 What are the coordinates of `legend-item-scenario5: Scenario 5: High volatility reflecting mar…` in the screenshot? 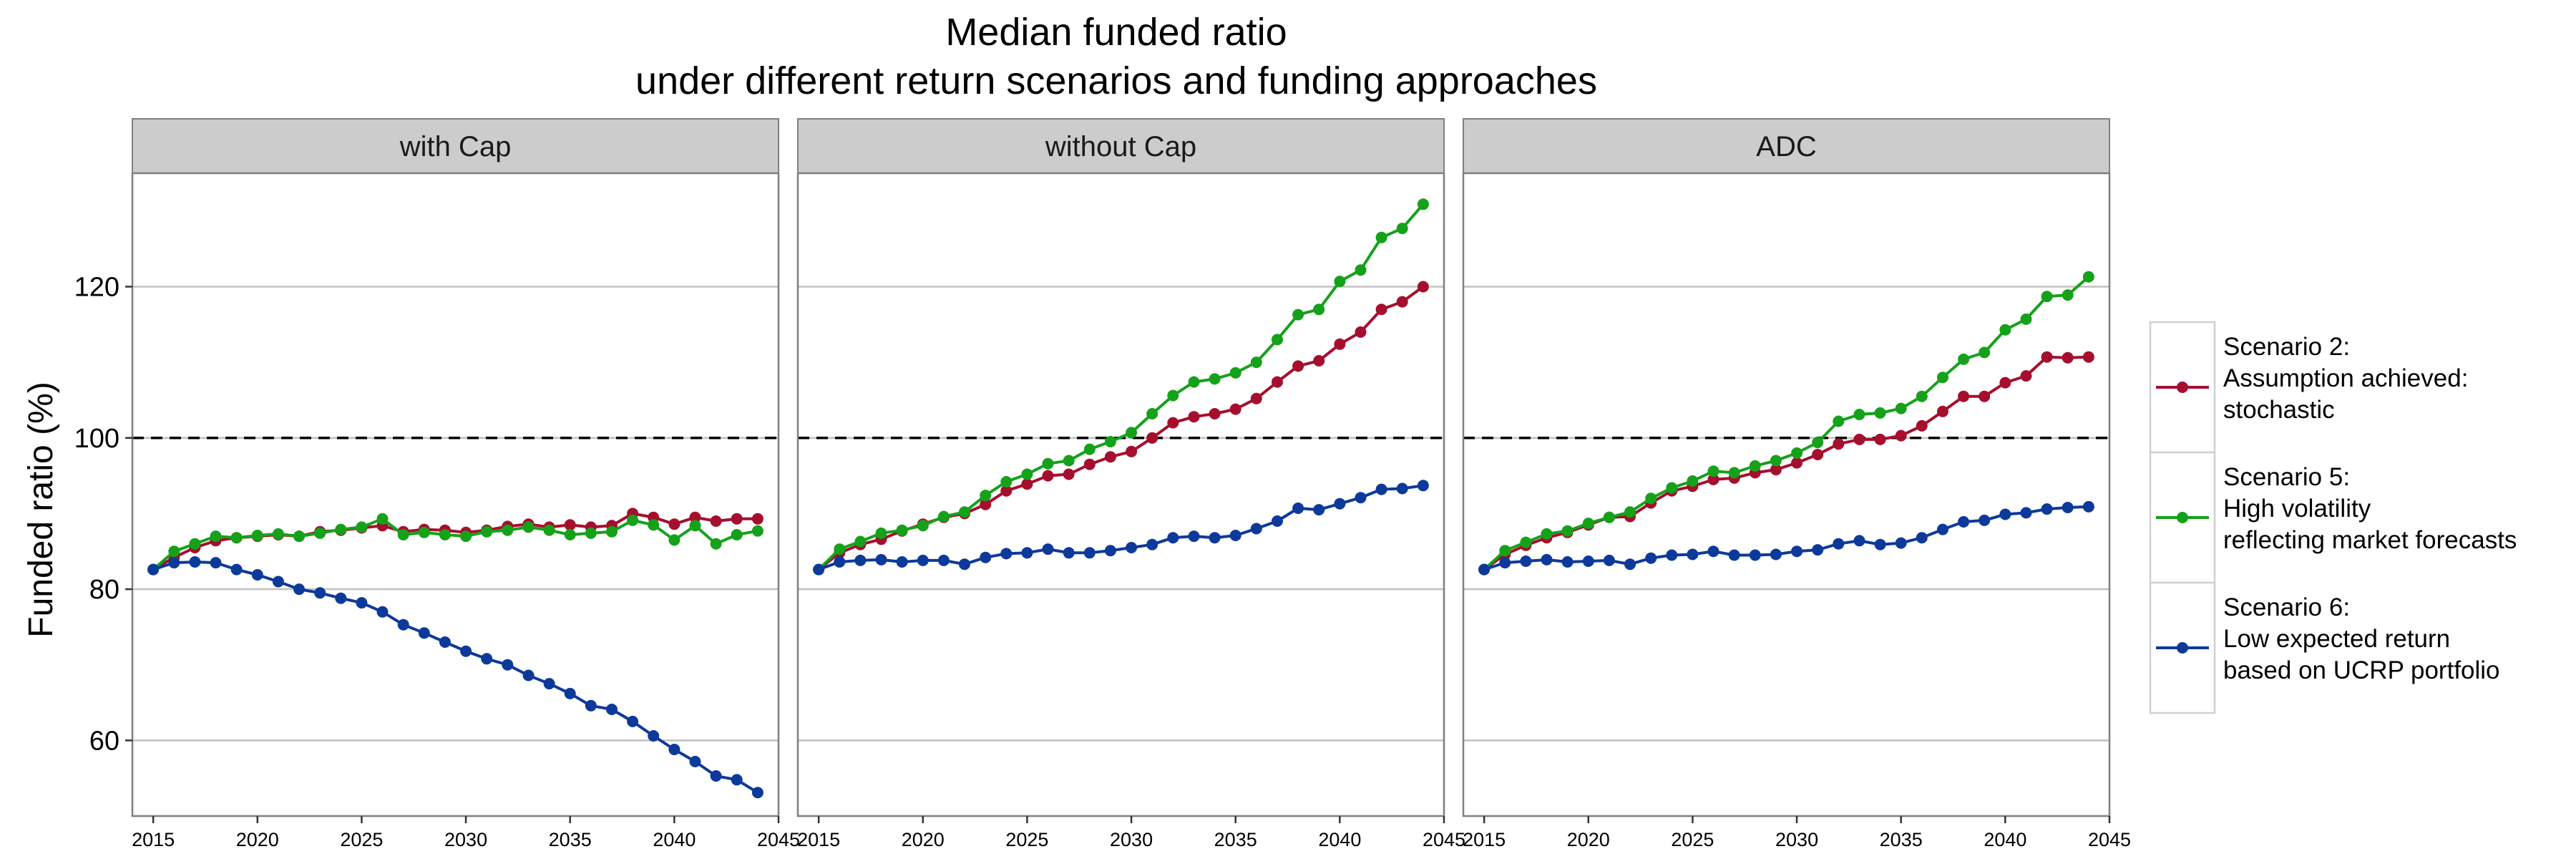 It's located at (2333, 517).